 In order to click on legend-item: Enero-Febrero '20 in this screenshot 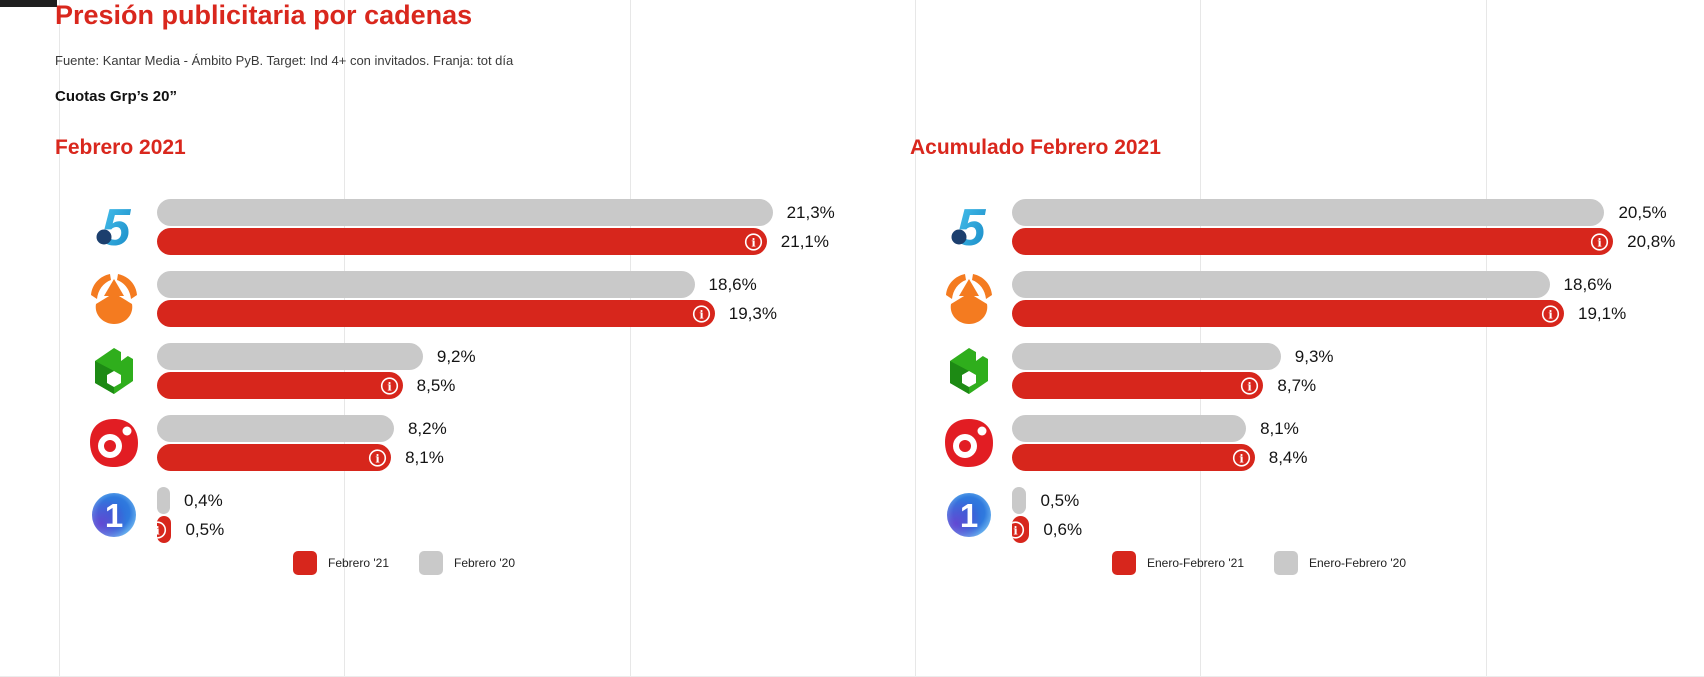, I will do `click(1340, 563)`.